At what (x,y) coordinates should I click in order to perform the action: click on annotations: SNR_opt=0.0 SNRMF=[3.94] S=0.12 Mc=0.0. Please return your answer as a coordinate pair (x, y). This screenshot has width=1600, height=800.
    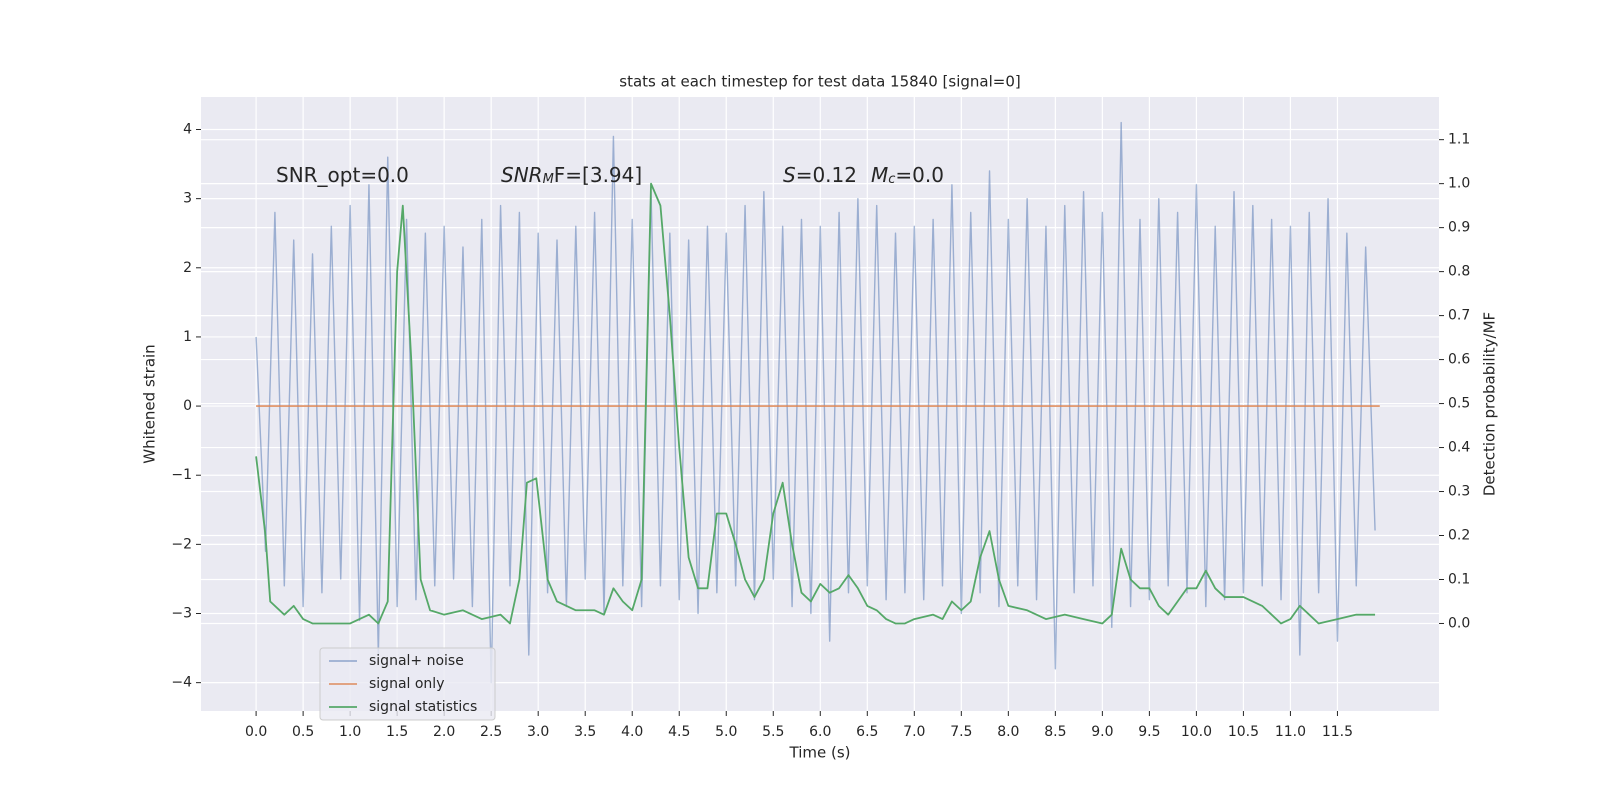
    Looking at the image, I should click on (610, 175).